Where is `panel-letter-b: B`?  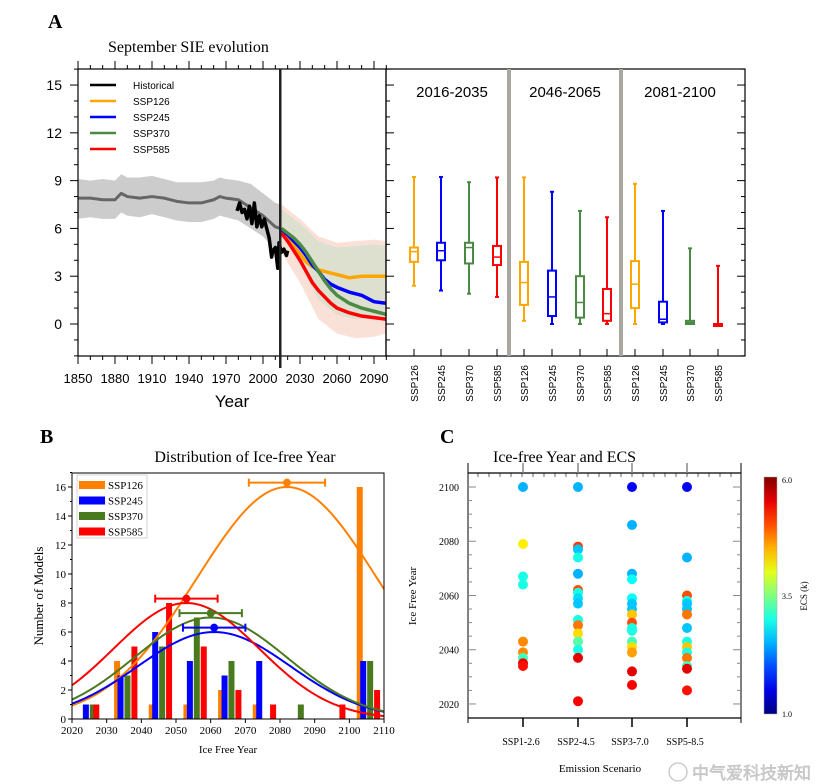
panel-letter-b: B is located at coordinates (46, 437).